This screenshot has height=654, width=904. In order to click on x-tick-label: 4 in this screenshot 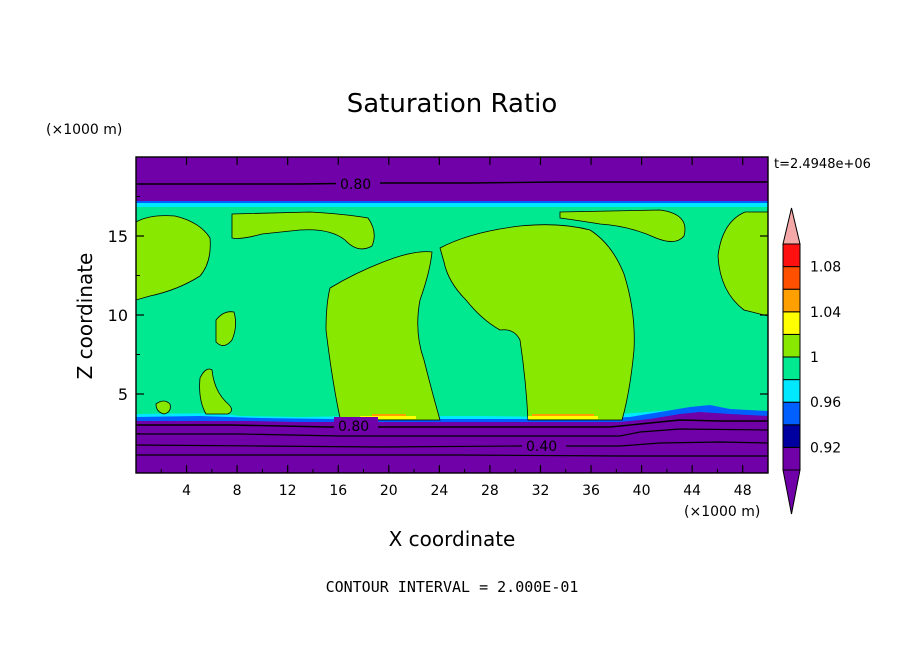, I will do `click(186, 491)`.